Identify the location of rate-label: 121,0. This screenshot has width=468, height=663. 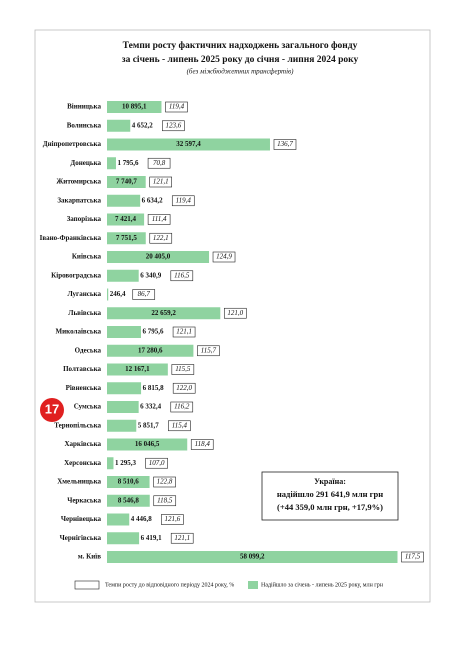
(235, 313).